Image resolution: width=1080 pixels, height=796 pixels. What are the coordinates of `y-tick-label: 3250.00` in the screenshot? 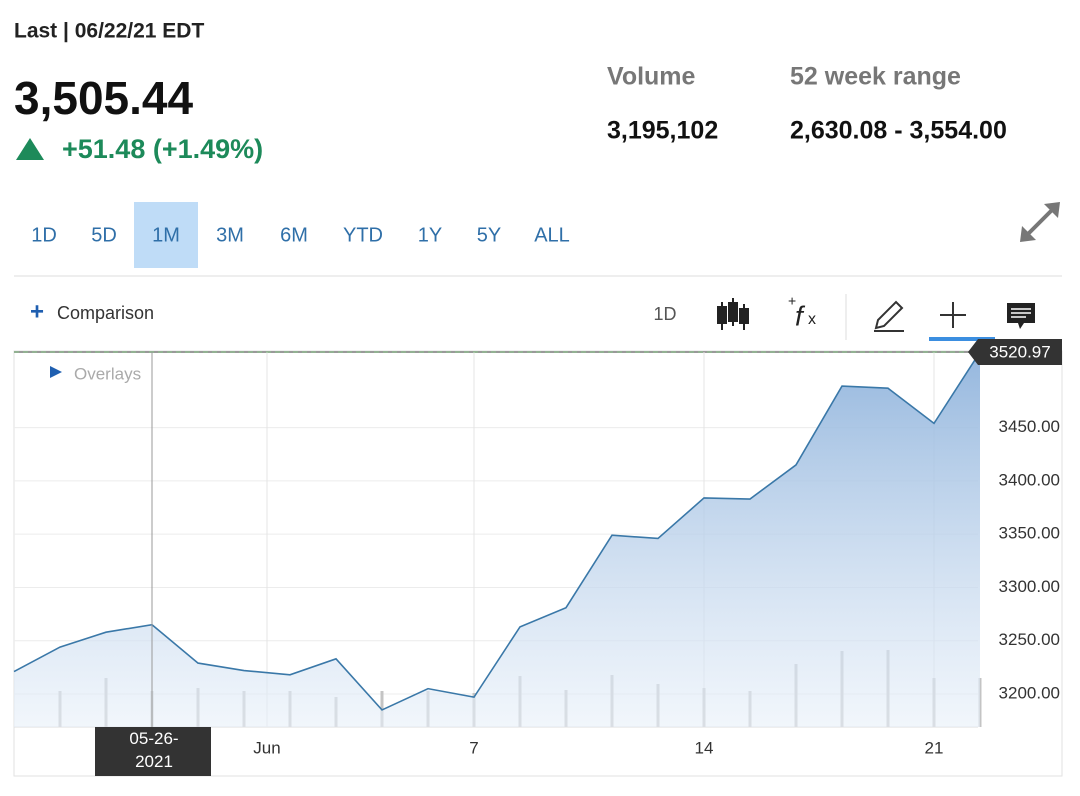 It's located at (1029, 639).